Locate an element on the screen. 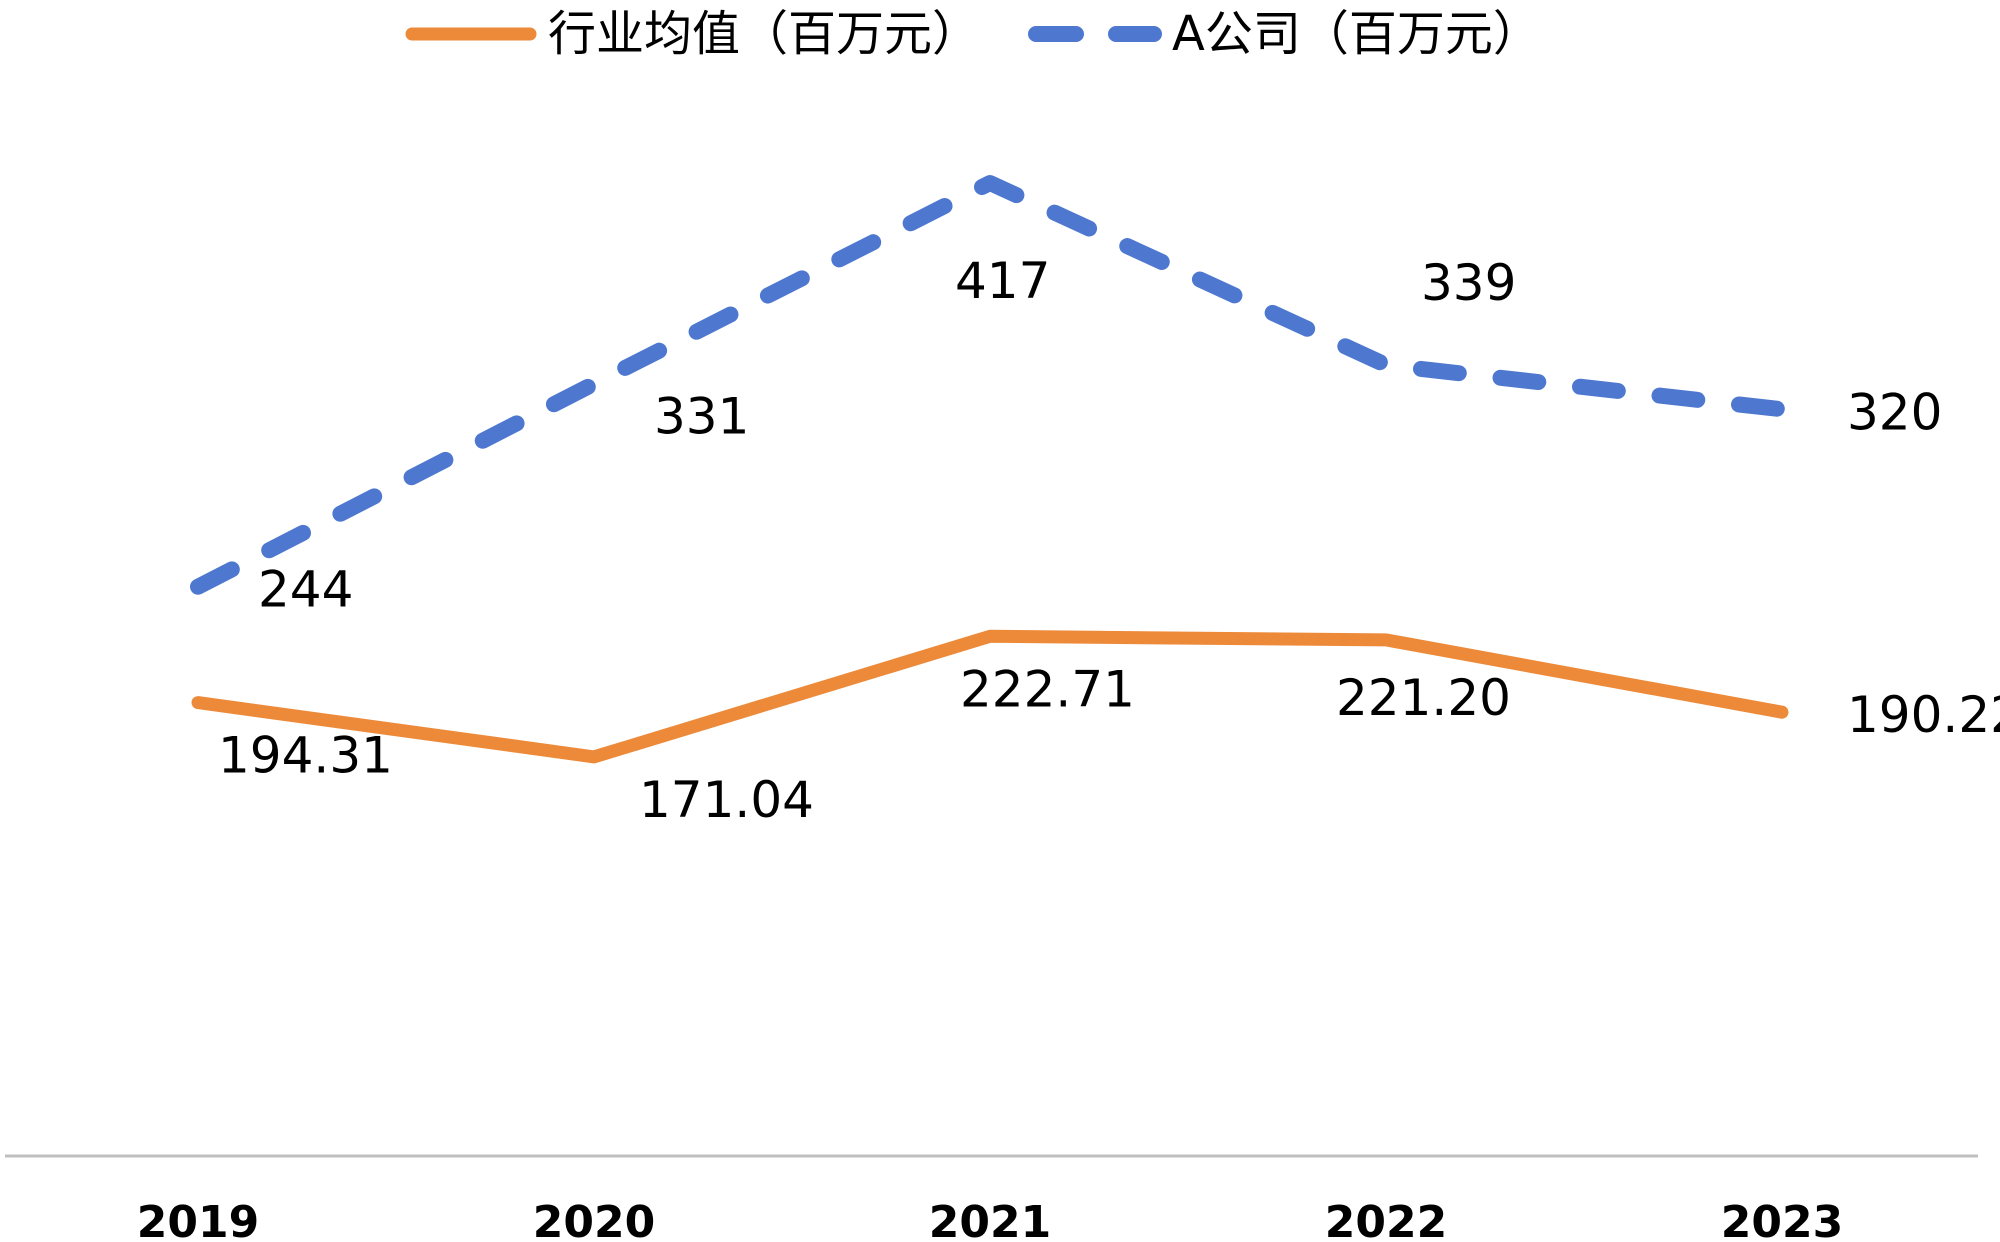 The height and width of the screenshot is (1242, 2000). legend-label: A公司（百万元） is located at coordinates (1356, 34).